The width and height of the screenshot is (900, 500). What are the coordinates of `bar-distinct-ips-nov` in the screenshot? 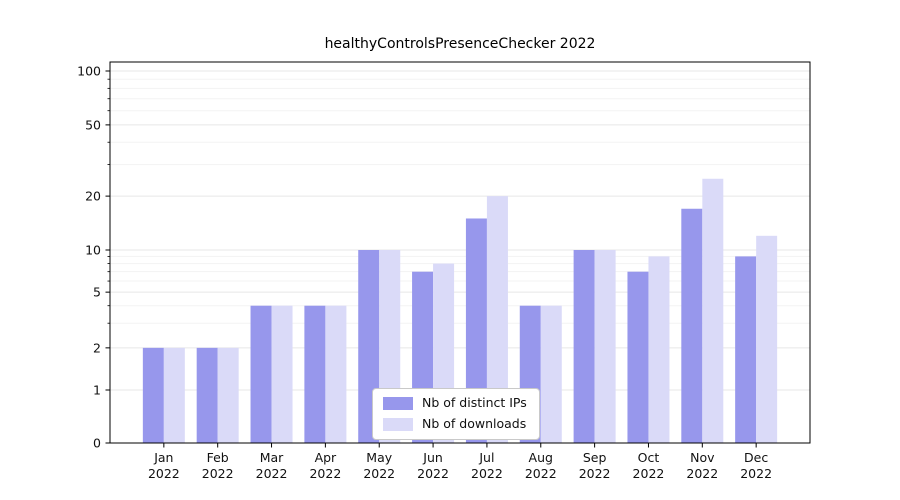 It's located at (692, 325).